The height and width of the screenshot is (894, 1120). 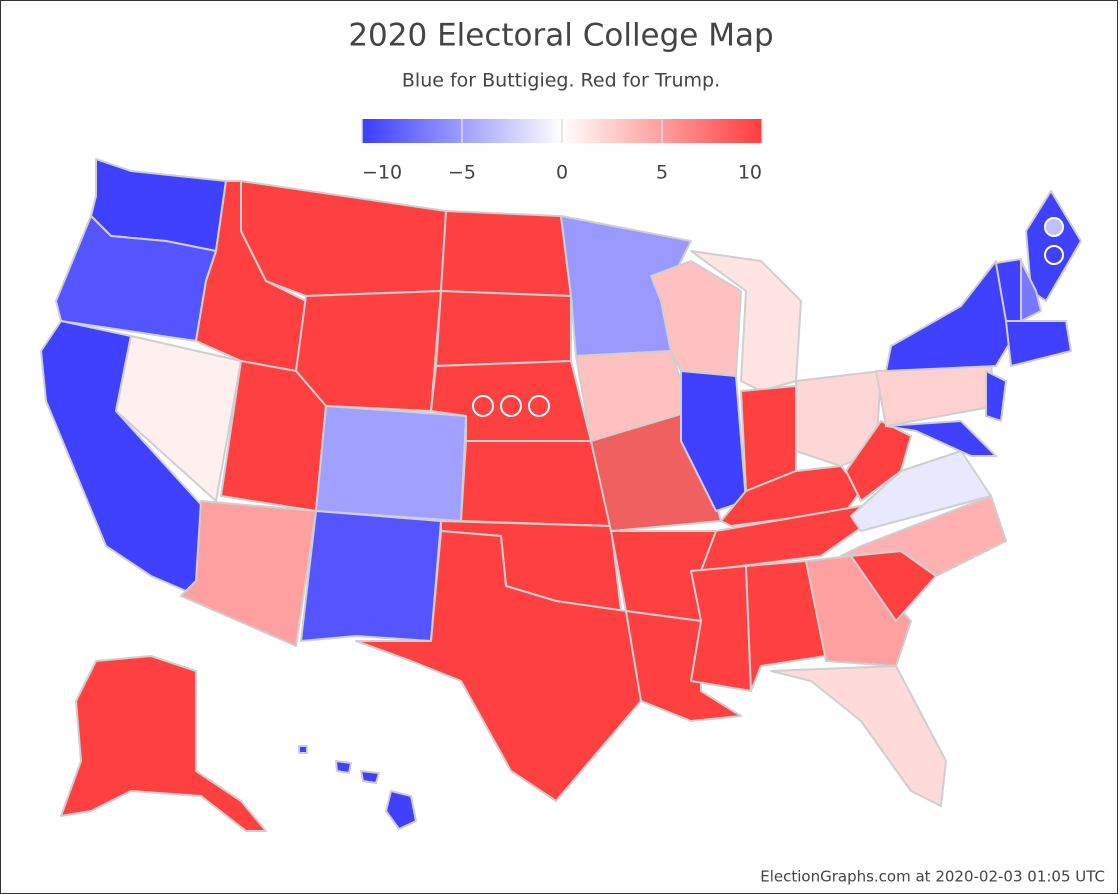 I want to click on subtitle: Blue for Buttigieg. Red for Trump., so click(x=561, y=81).